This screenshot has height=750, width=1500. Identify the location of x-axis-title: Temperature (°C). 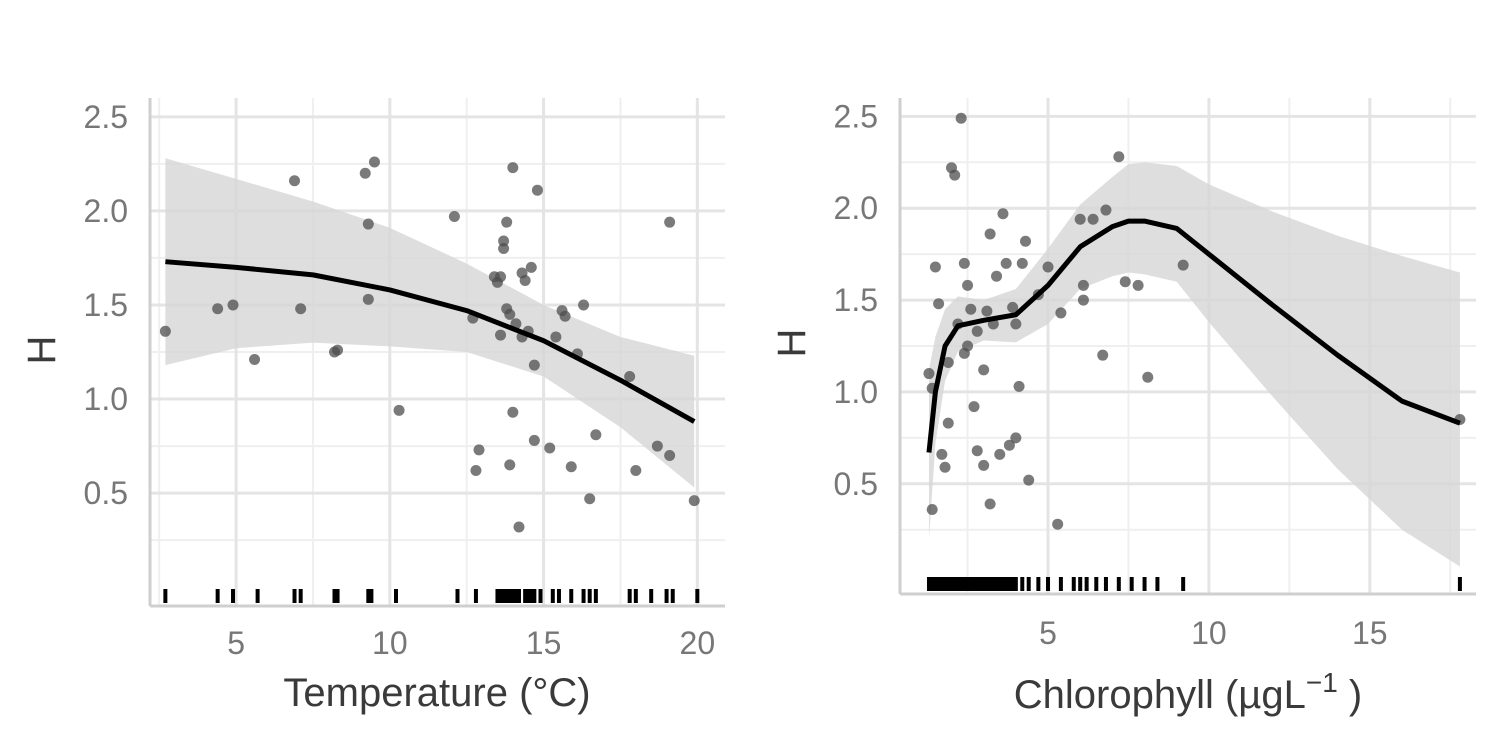
(436, 693).